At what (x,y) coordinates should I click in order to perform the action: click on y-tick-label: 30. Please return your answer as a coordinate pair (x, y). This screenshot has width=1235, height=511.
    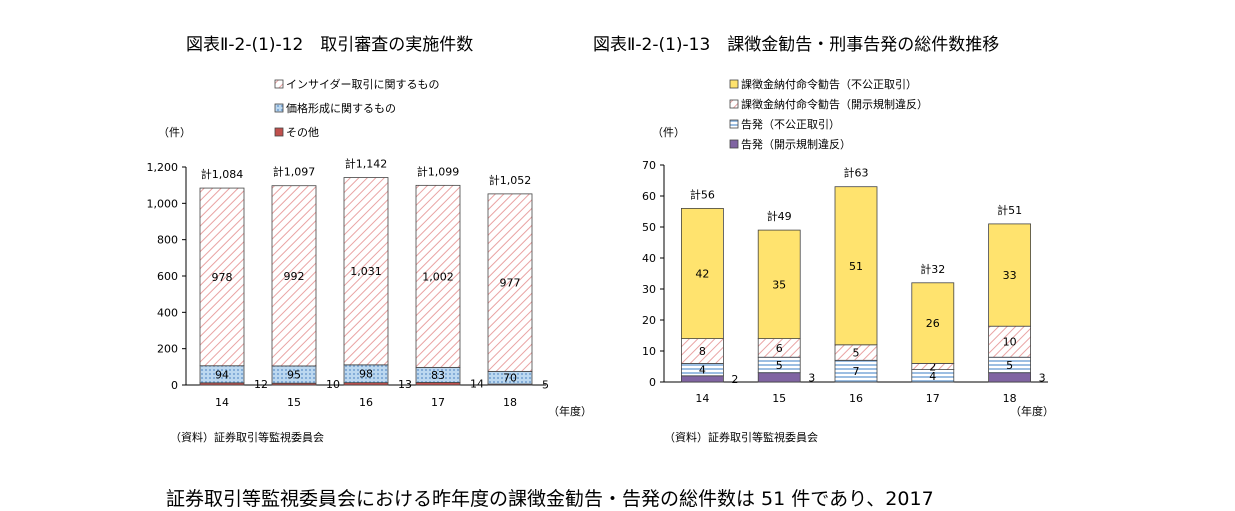
    Looking at the image, I should click on (649, 289).